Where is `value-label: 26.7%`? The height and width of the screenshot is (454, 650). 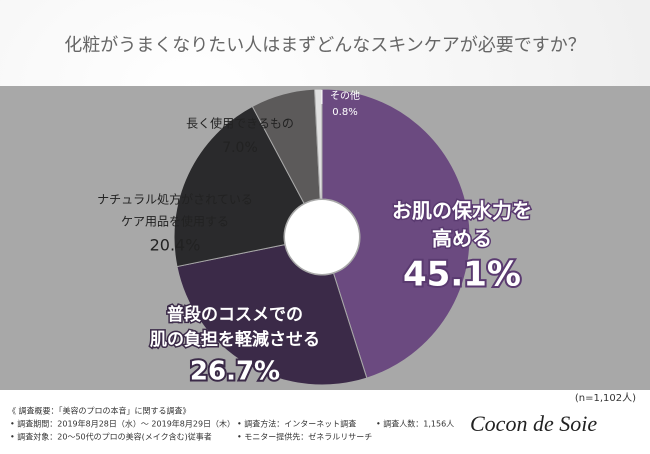
value-label: 26.7% is located at coordinates (235, 372).